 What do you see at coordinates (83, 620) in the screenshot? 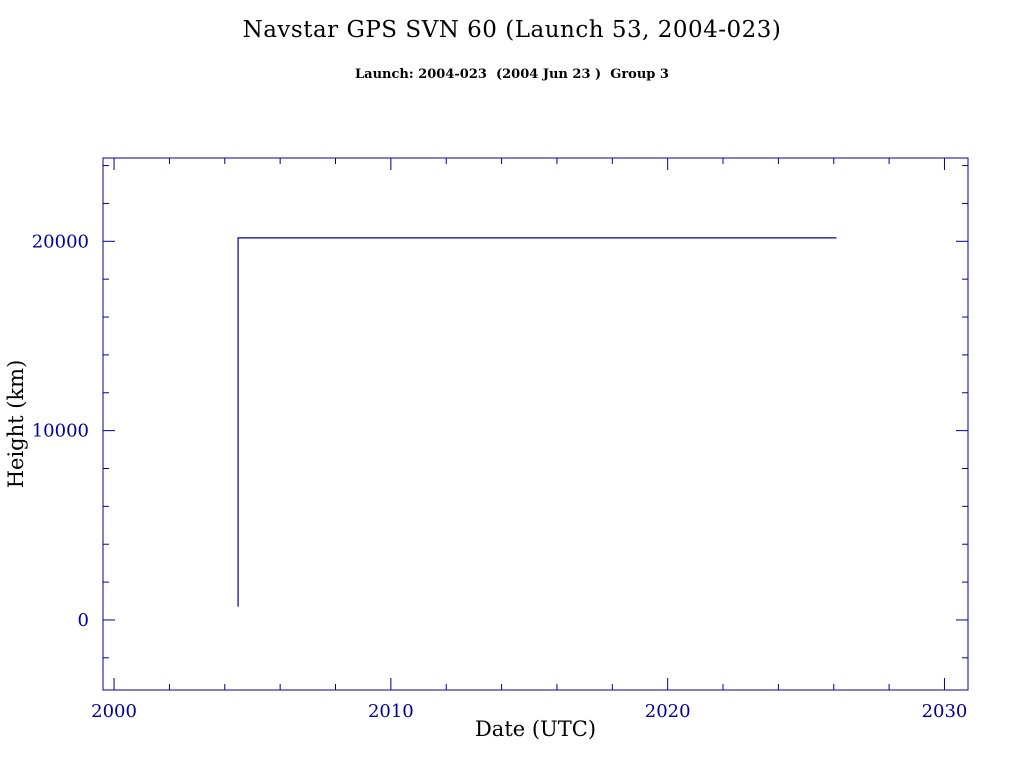
I see `y-tick-label: 0` at bounding box center [83, 620].